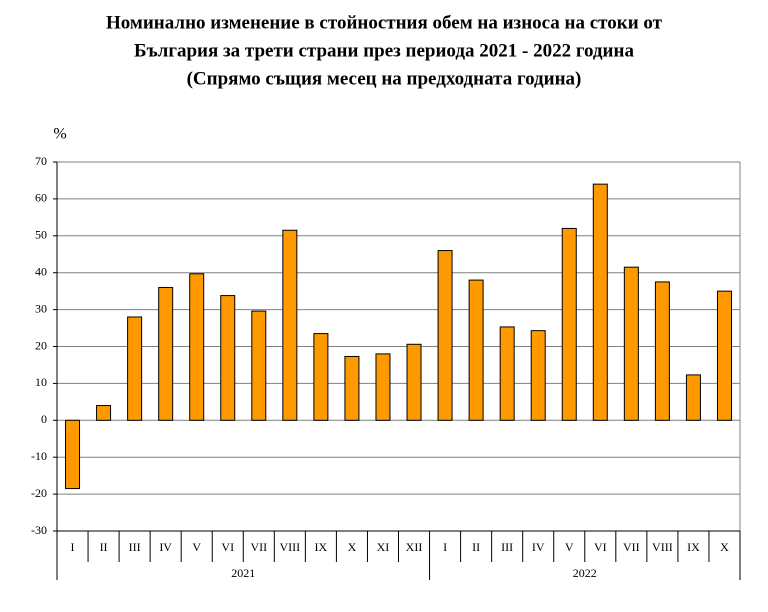 Image resolution: width=768 pixels, height=612 pixels. I want to click on y-tick-label: 40, so click(41, 271).